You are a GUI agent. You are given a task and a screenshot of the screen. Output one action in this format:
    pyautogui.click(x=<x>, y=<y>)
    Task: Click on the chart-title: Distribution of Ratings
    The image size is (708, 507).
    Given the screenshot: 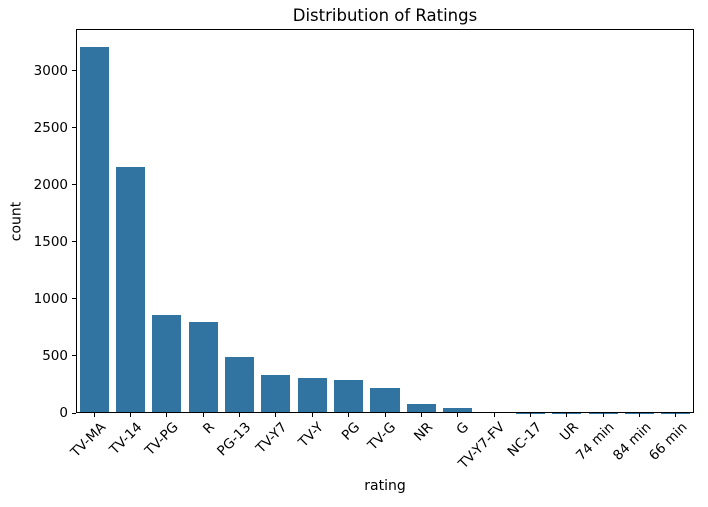 What is the action you would take?
    pyautogui.click(x=385, y=15)
    